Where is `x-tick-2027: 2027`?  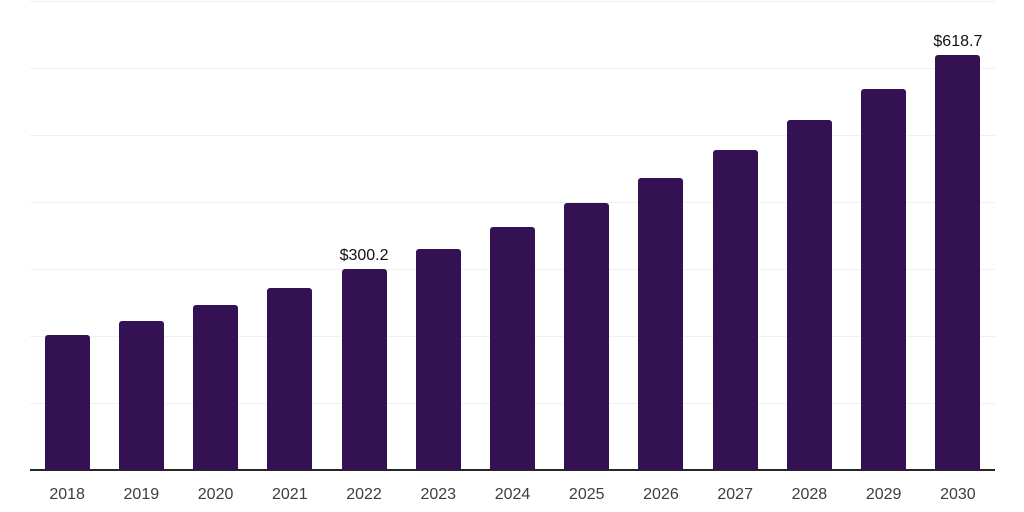 x-tick-2027: 2027 is located at coordinates (735, 494).